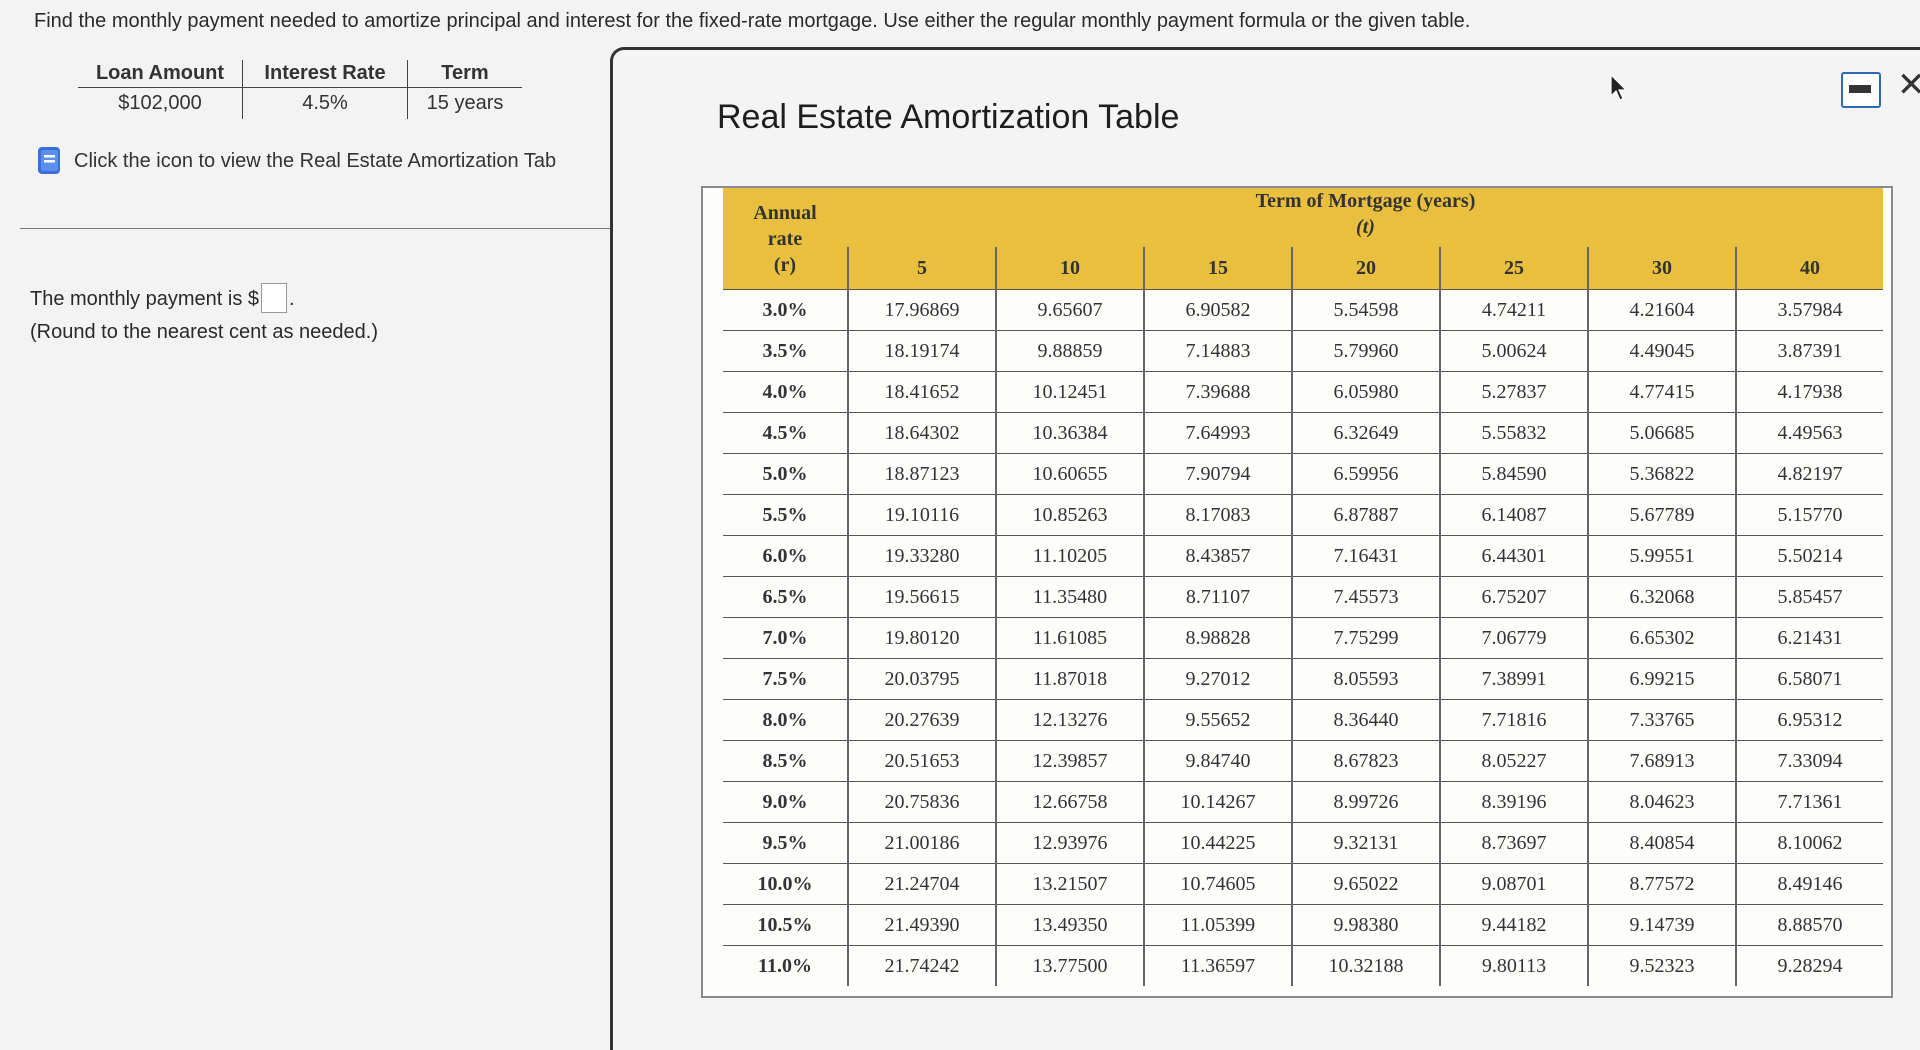 This screenshot has height=1050, width=1920. What do you see at coordinates (292, 299) in the screenshot?
I see `answer-suffix: .` at bounding box center [292, 299].